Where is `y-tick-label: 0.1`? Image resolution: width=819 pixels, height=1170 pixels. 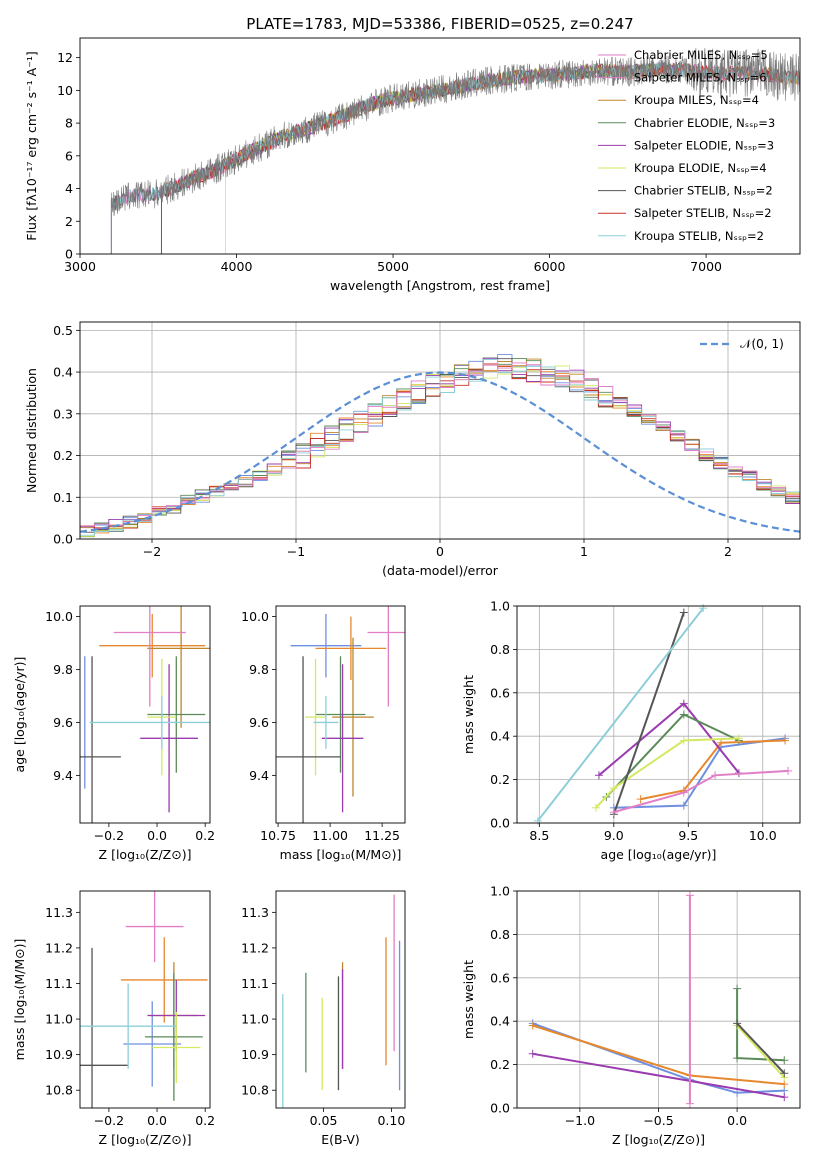
y-tick-label: 0.1 is located at coordinates (63, 497).